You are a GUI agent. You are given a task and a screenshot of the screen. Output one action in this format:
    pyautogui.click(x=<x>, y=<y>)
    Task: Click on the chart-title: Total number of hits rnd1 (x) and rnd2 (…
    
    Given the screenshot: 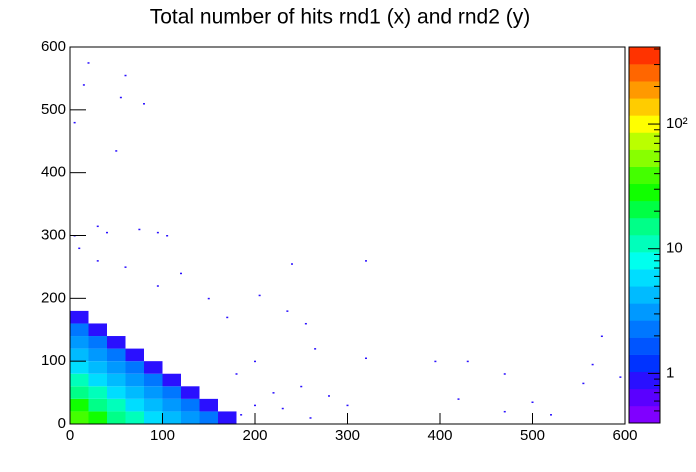 What is the action you would take?
    pyautogui.click(x=340, y=17)
    